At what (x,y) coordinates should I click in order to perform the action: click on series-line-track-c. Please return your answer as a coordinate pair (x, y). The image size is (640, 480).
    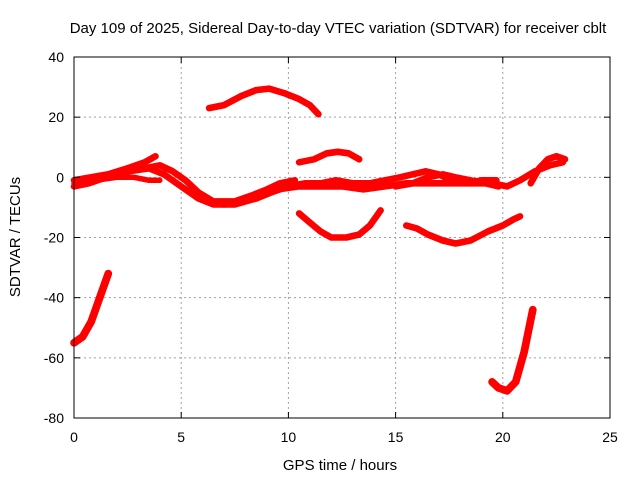
    Looking at the image, I should click on (117, 180).